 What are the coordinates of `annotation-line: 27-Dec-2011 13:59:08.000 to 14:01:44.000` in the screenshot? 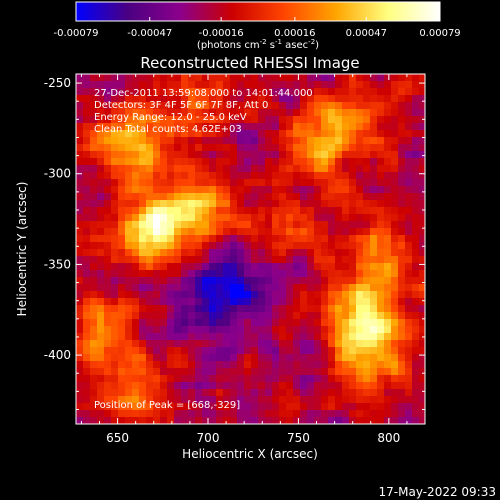 It's located at (203, 93).